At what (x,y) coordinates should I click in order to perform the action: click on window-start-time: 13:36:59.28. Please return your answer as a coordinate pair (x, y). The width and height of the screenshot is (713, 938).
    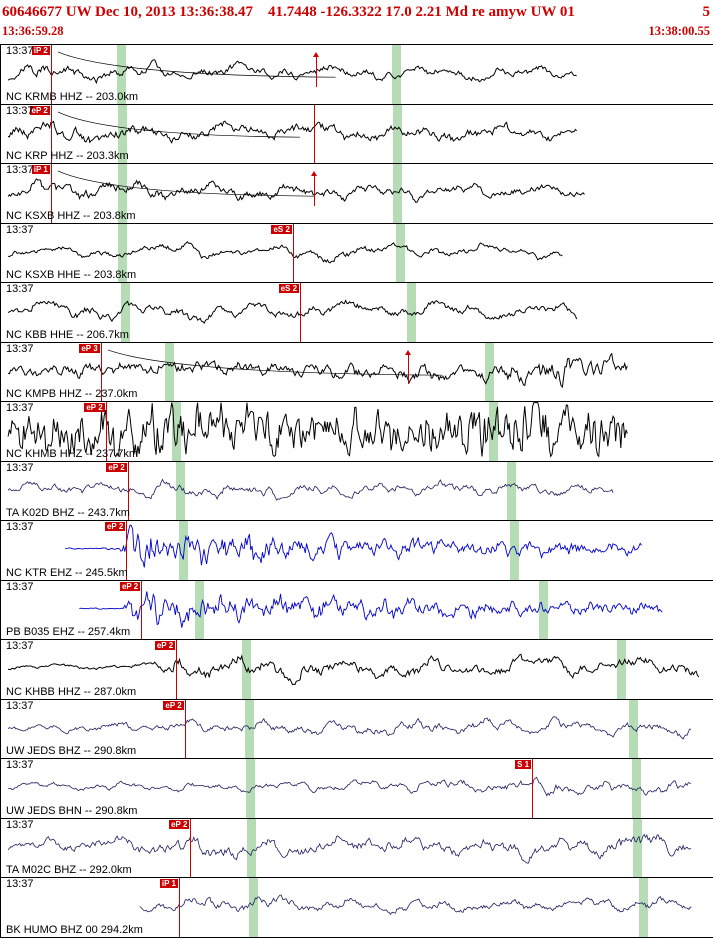
    Looking at the image, I should click on (33, 31).